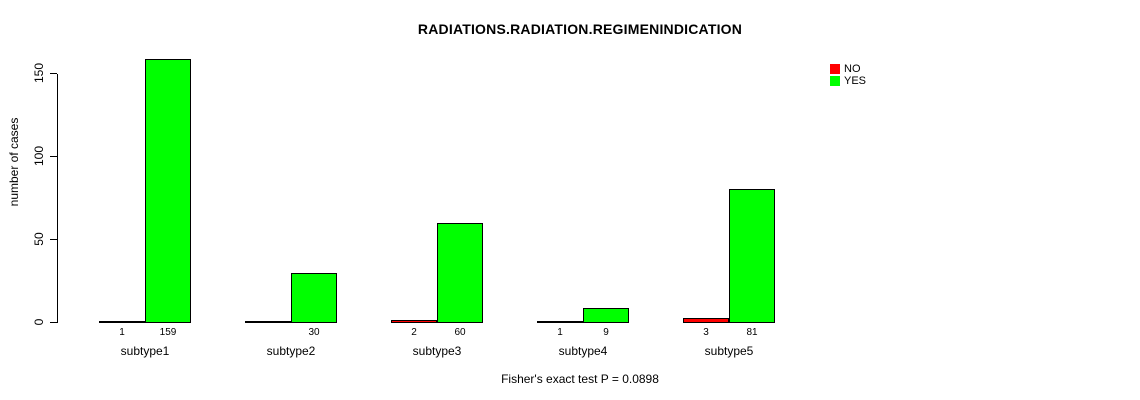  What do you see at coordinates (852, 69) in the screenshot?
I see `legend-label: NO` at bounding box center [852, 69].